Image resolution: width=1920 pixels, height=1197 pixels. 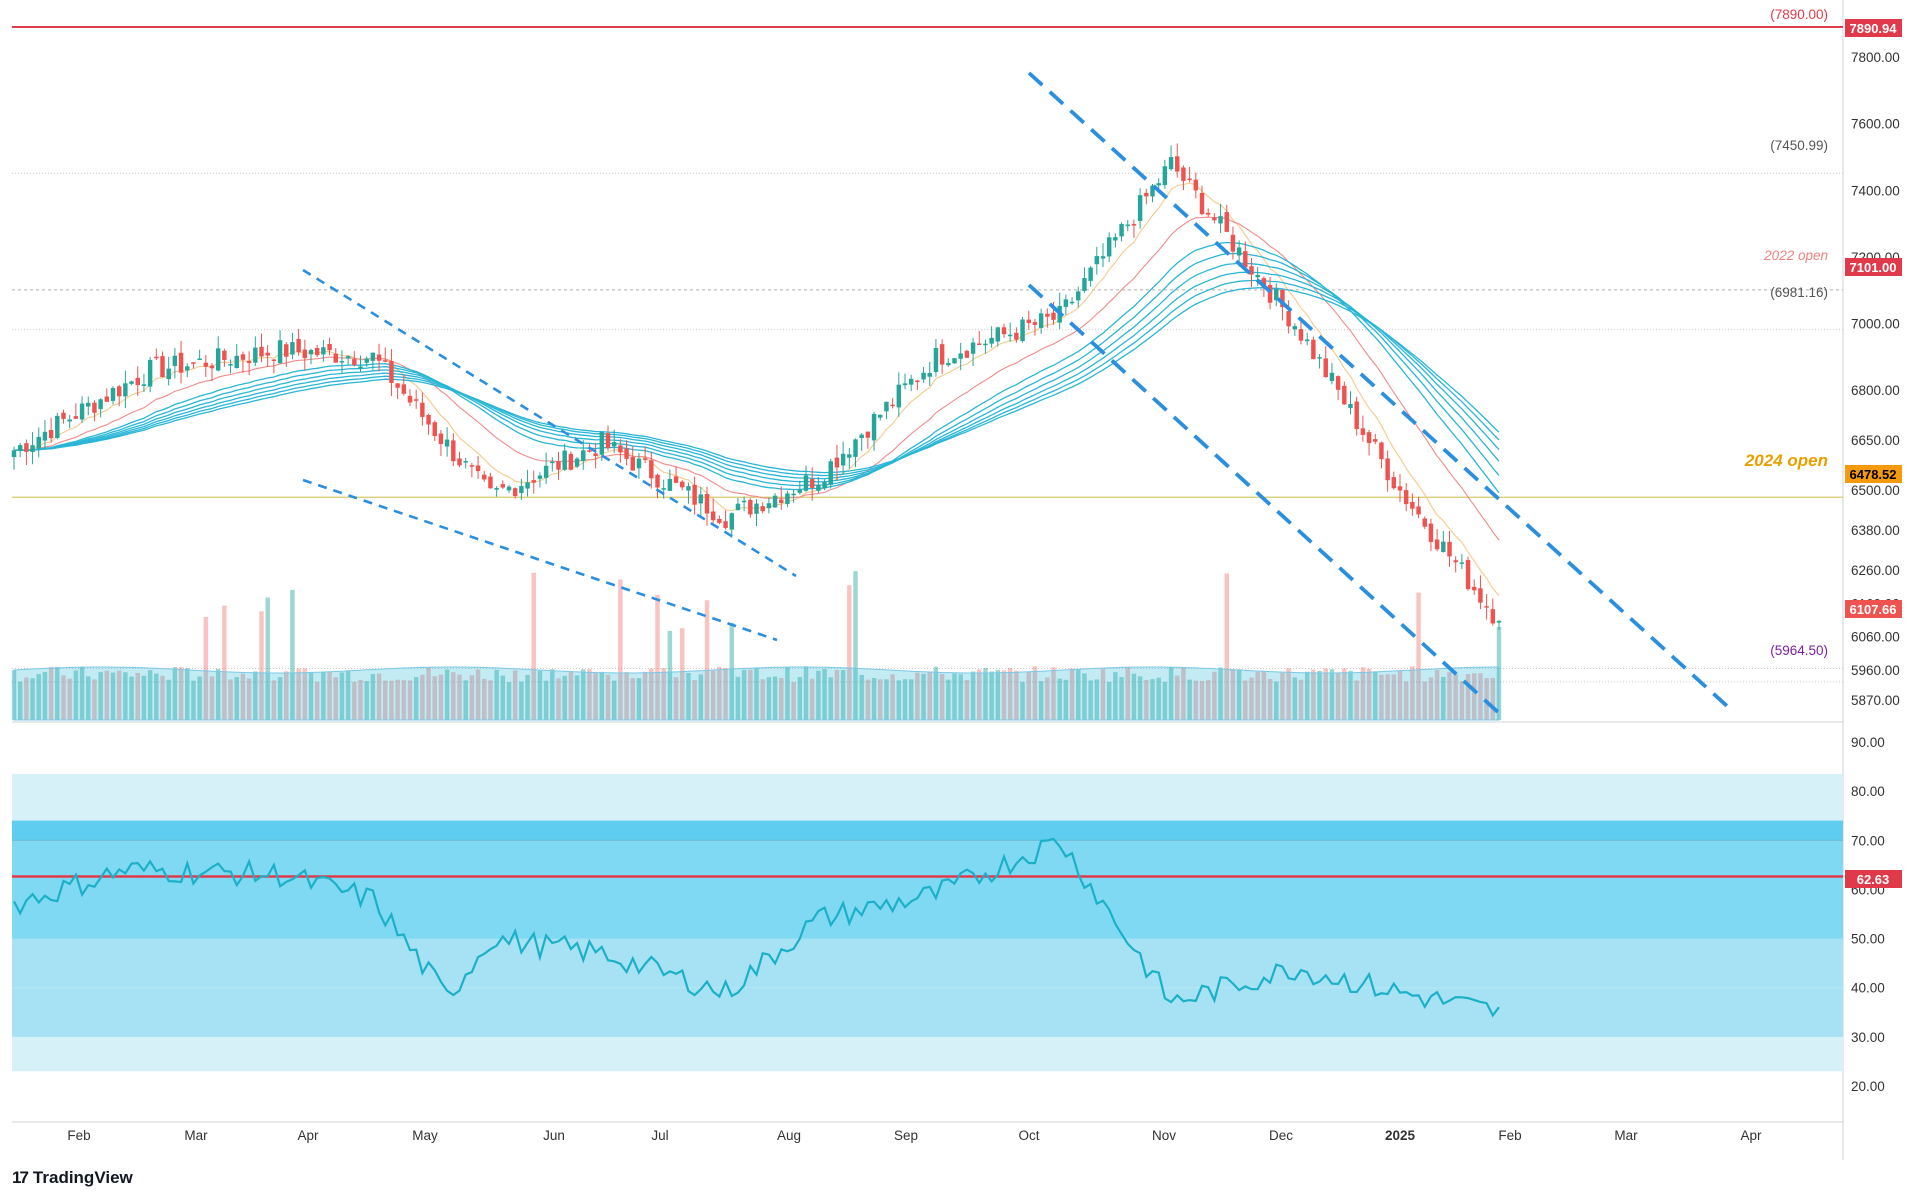 I want to click on rsi-tick-label: 40.00, so click(x=1868, y=988).